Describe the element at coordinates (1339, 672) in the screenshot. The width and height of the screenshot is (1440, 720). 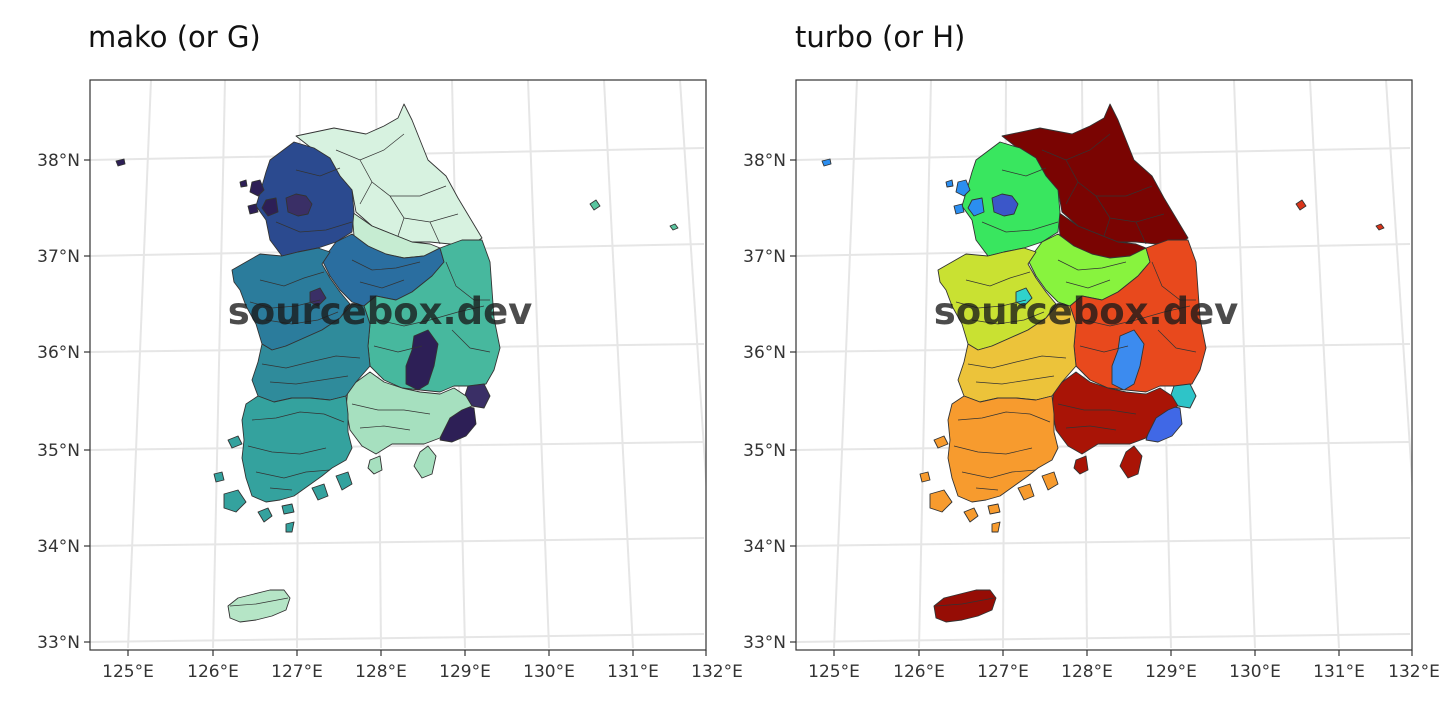
I see `x-tick-label: 131°E` at that location.